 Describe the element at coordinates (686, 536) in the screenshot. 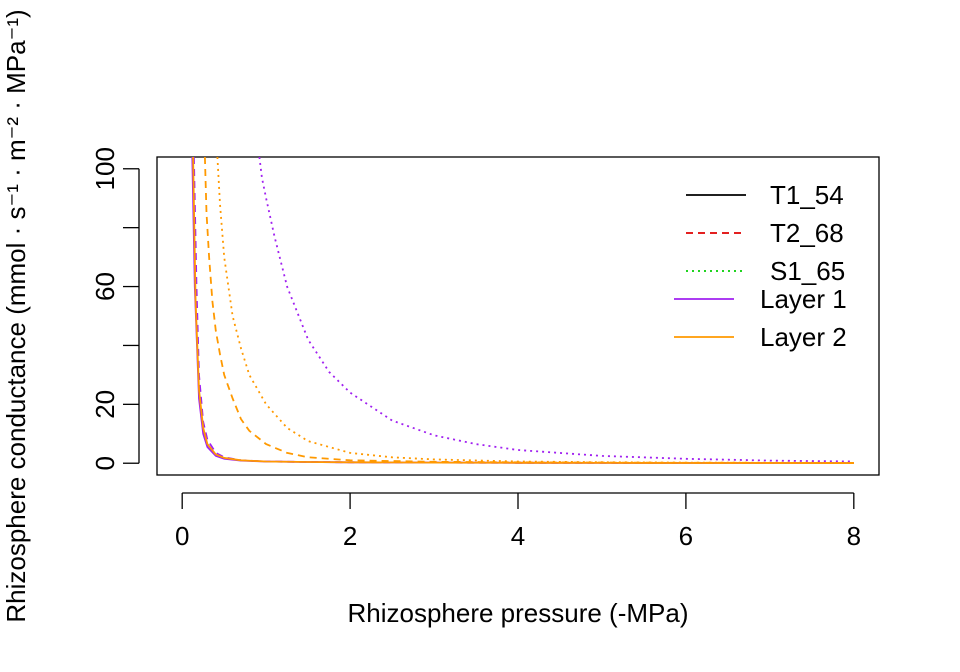

I see `x-tick-label: 6` at that location.